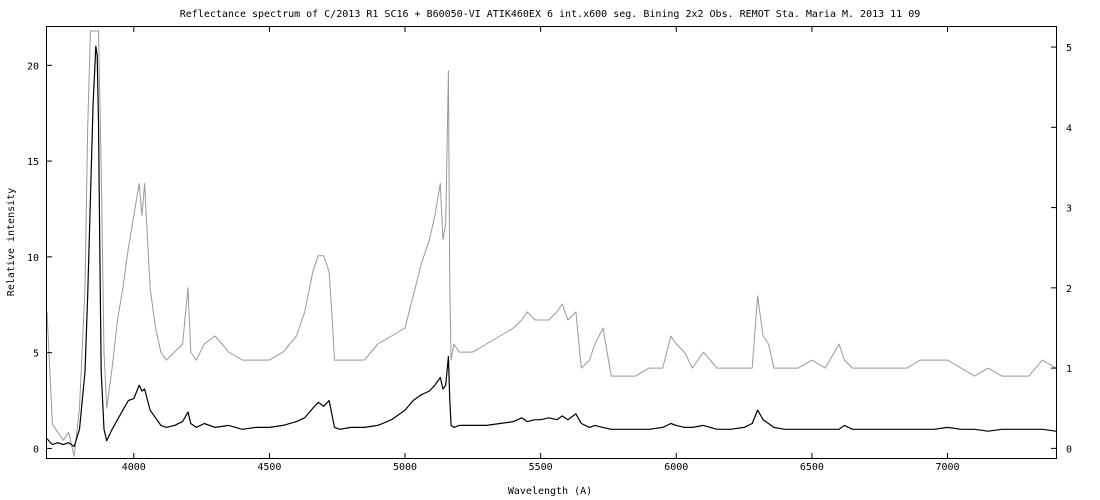  Describe the element at coordinates (812, 467) in the screenshot. I see `x-tick-label: 6500` at that location.